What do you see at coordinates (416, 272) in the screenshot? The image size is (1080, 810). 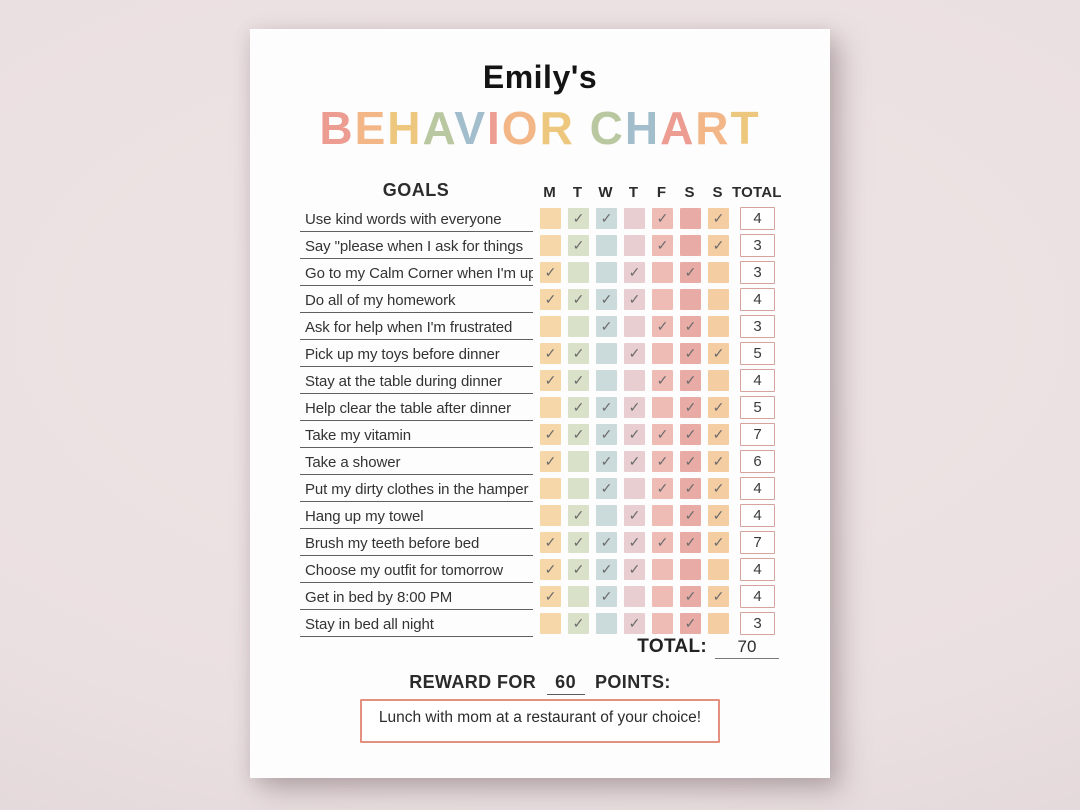 I see `goal-label: Go to my Calm Corner when I'm upset` at bounding box center [416, 272].